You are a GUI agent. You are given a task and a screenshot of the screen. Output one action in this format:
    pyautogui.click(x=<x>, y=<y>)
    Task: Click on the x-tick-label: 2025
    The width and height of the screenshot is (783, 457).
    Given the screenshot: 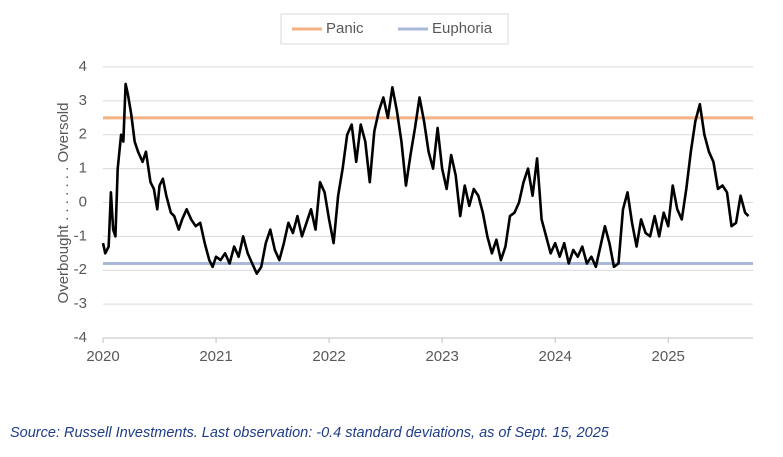 What is the action you would take?
    pyautogui.click(x=668, y=356)
    